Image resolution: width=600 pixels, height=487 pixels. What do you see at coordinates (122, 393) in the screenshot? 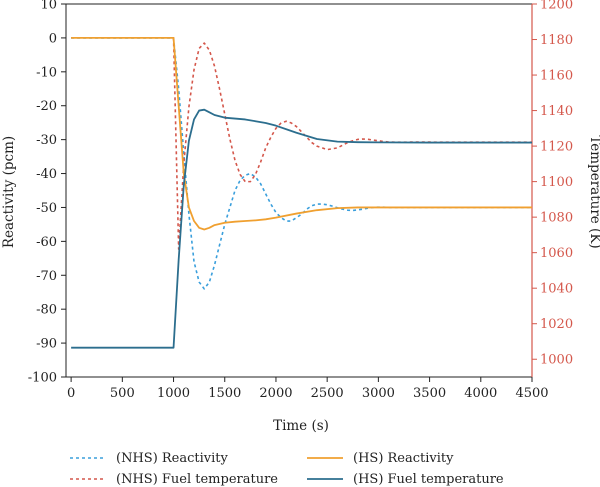
I see `x-tick-label: 500` at bounding box center [122, 393].